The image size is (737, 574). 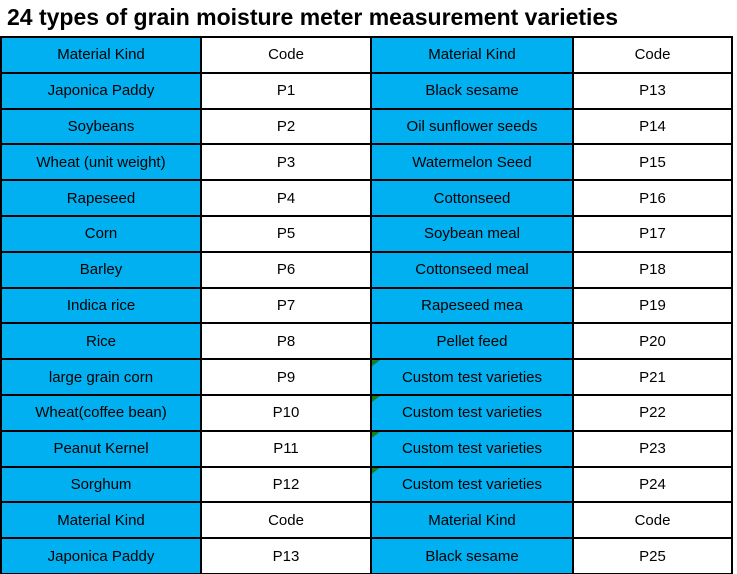 I want to click on material-cell: Watermelon Seed, so click(x=472, y=162).